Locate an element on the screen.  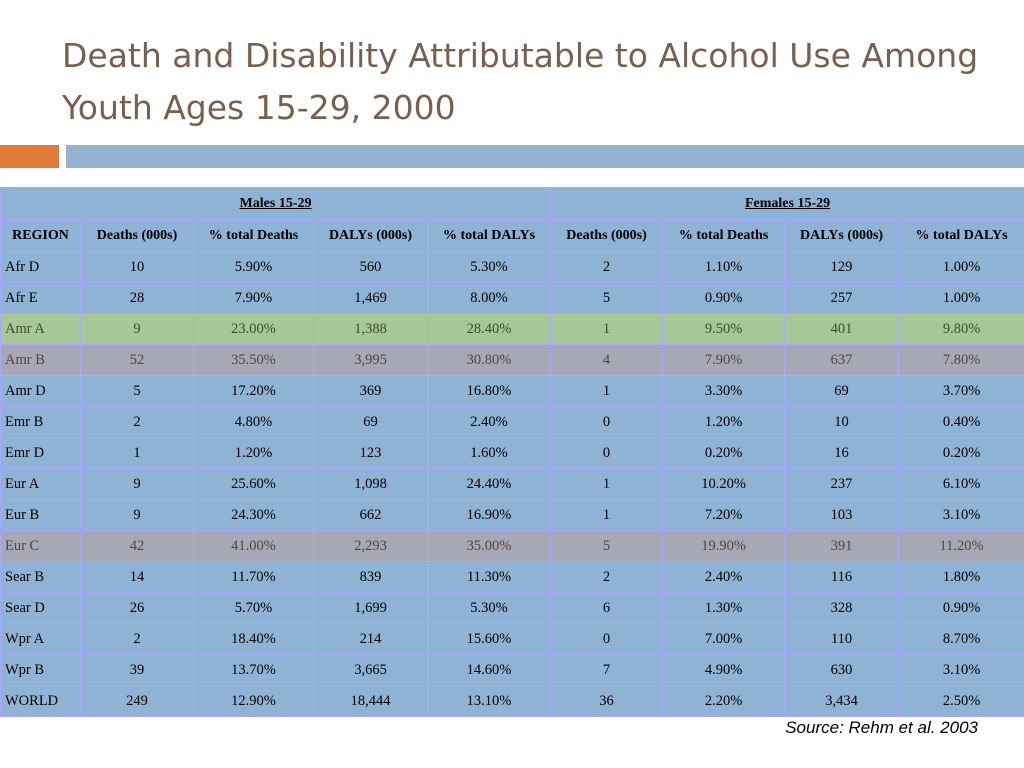
table-cell: 1.10% is located at coordinates (724, 267).